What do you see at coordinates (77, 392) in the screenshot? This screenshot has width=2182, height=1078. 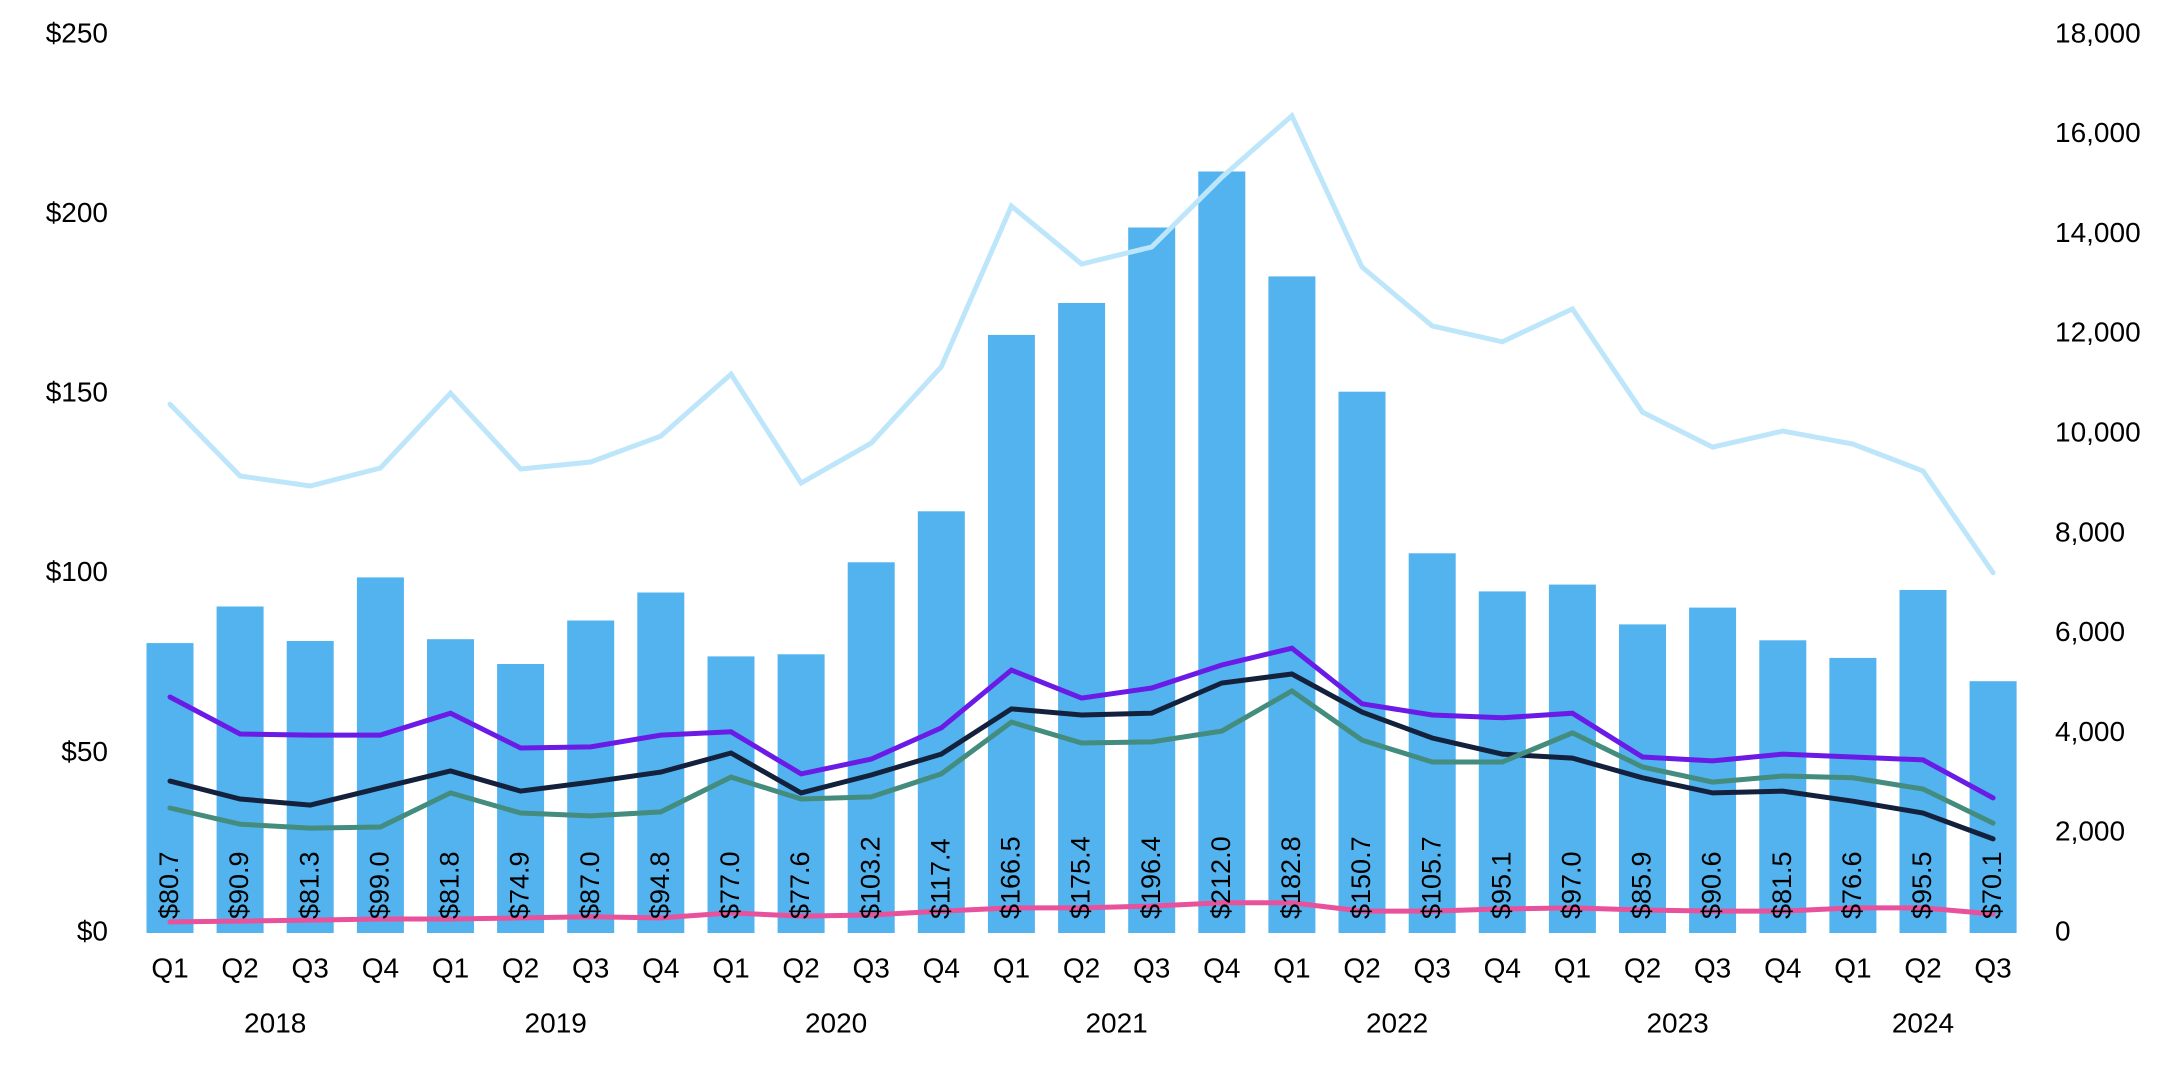 I see `left-axis-tick-label: $150` at bounding box center [77, 392].